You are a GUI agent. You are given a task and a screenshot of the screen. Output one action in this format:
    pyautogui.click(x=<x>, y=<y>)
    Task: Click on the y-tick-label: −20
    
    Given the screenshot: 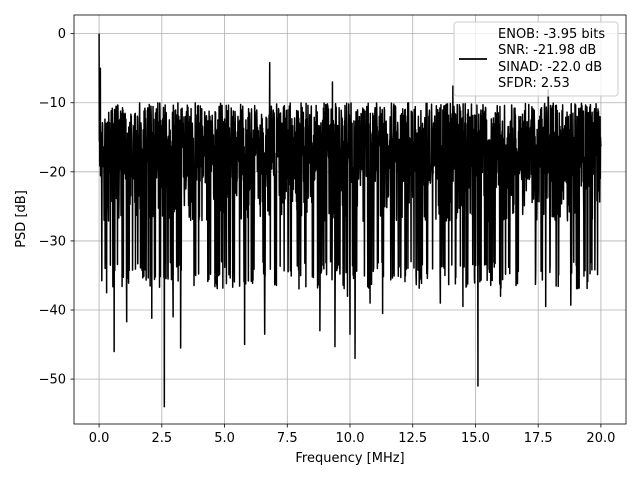 What is the action you would take?
    pyautogui.click(x=52, y=172)
    